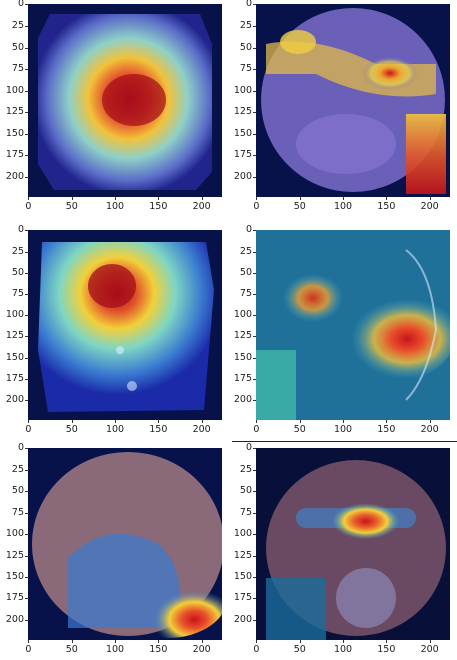 The height and width of the screenshot is (660, 457). What do you see at coordinates (14, 315) in the screenshot?
I see `y-tick-label: 100` at bounding box center [14, 315].